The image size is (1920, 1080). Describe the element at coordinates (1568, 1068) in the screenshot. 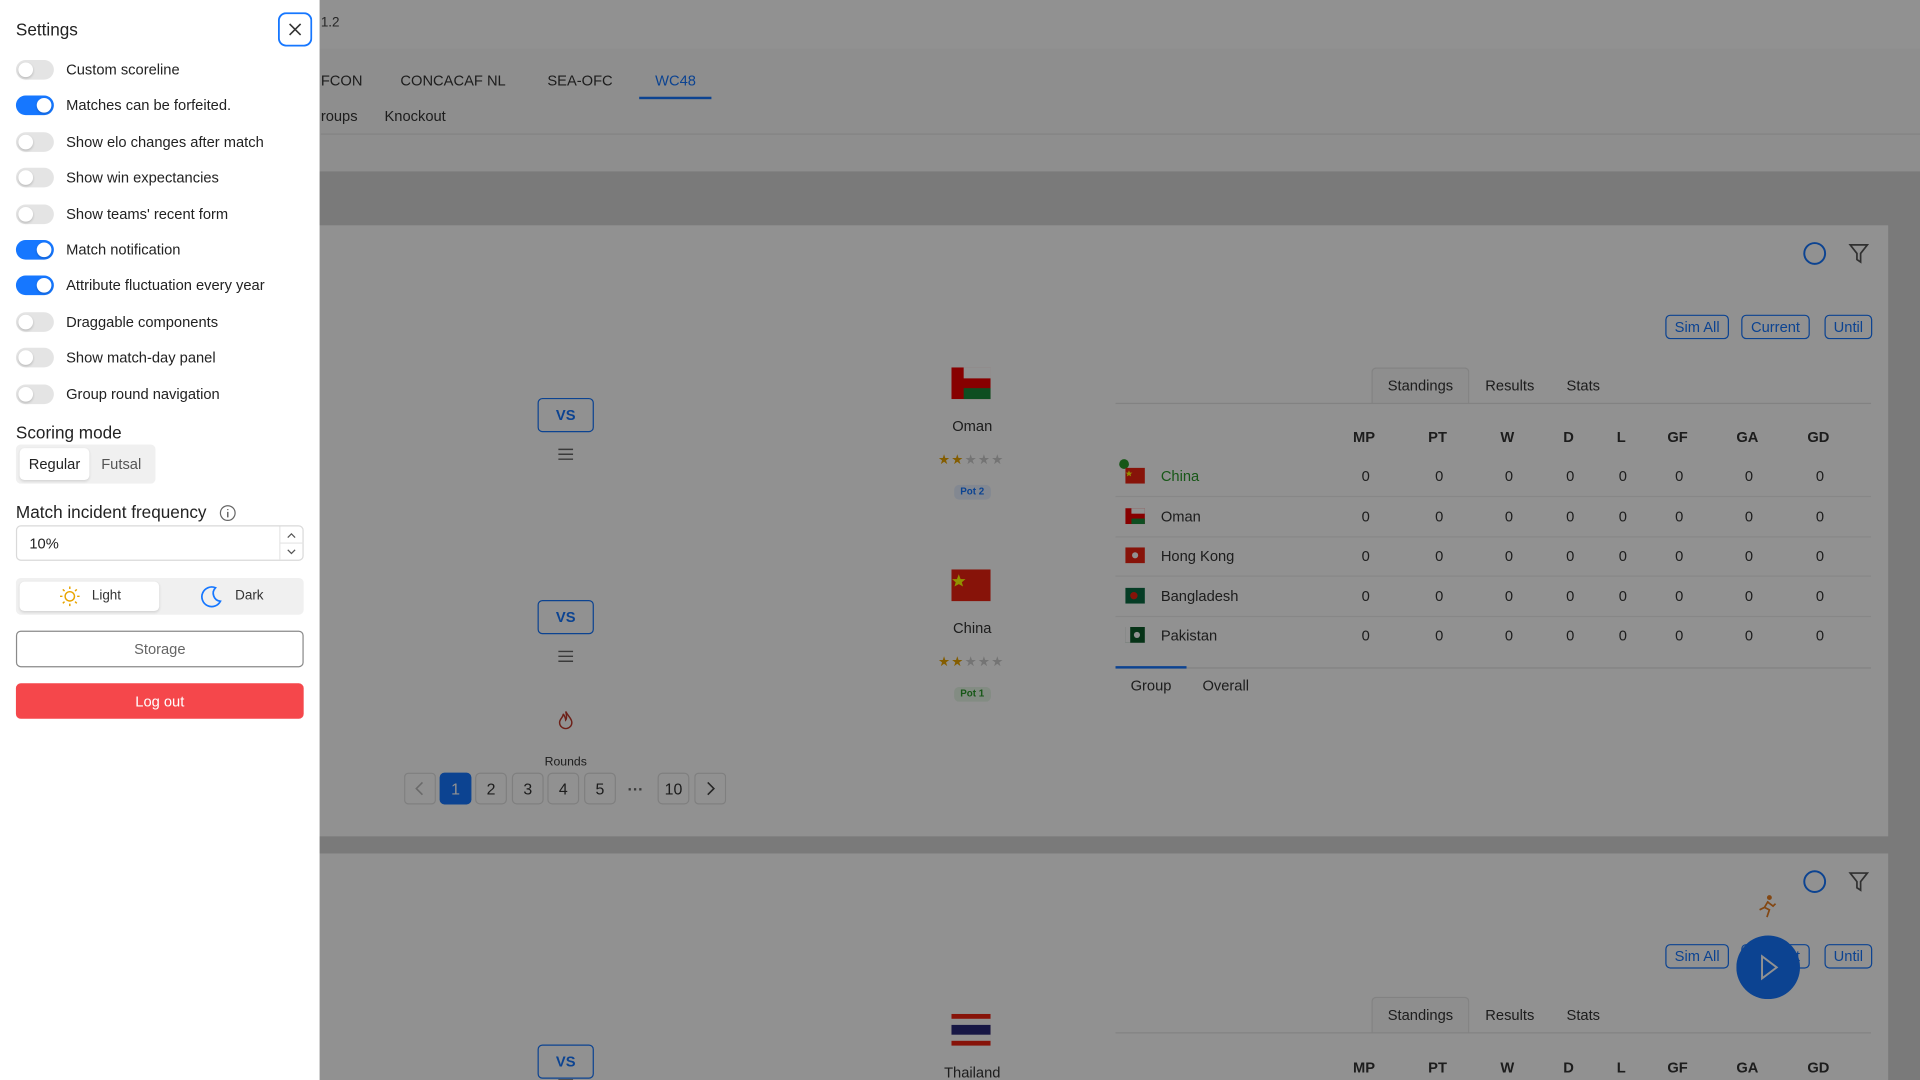

I see `column-header: D` at that location.